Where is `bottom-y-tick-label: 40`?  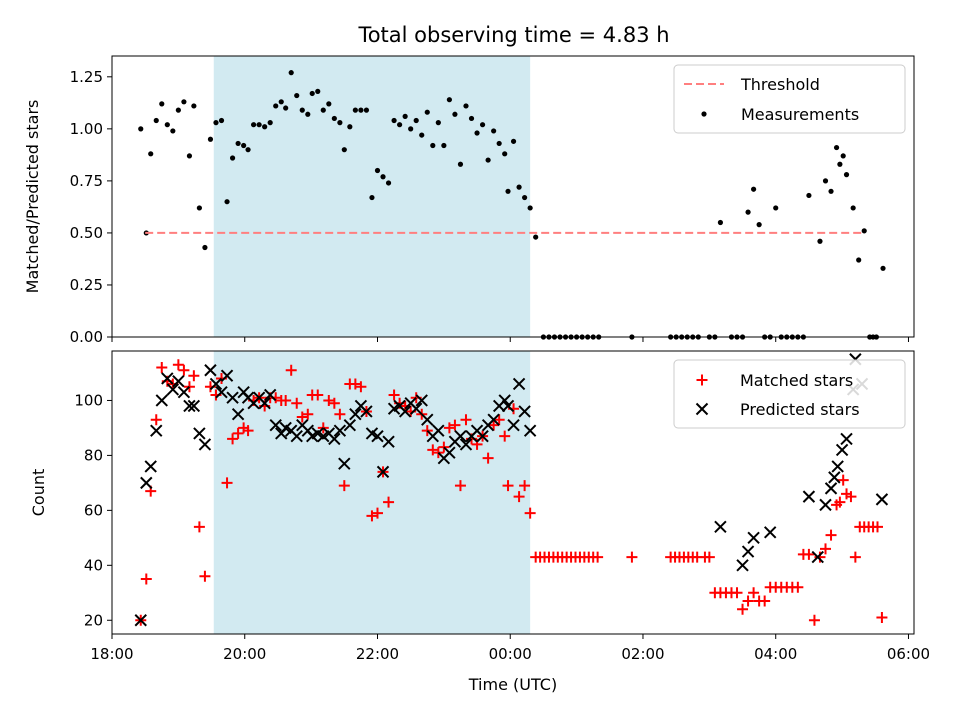 bottom-y-tick-label: 40 is located at coordinates (93, 565).